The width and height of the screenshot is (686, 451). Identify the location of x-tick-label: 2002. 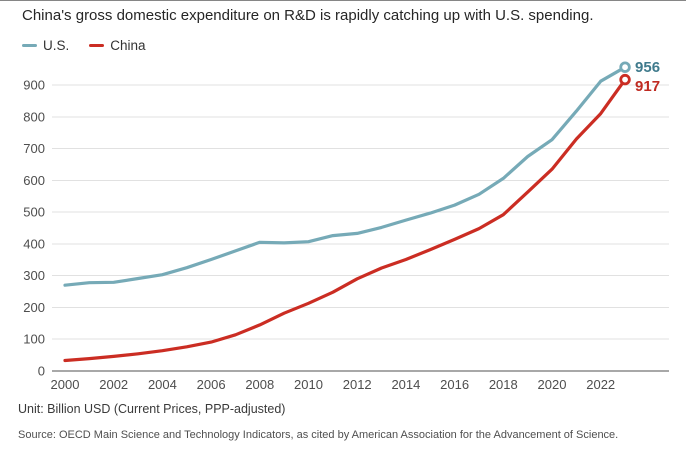
(113, 384).